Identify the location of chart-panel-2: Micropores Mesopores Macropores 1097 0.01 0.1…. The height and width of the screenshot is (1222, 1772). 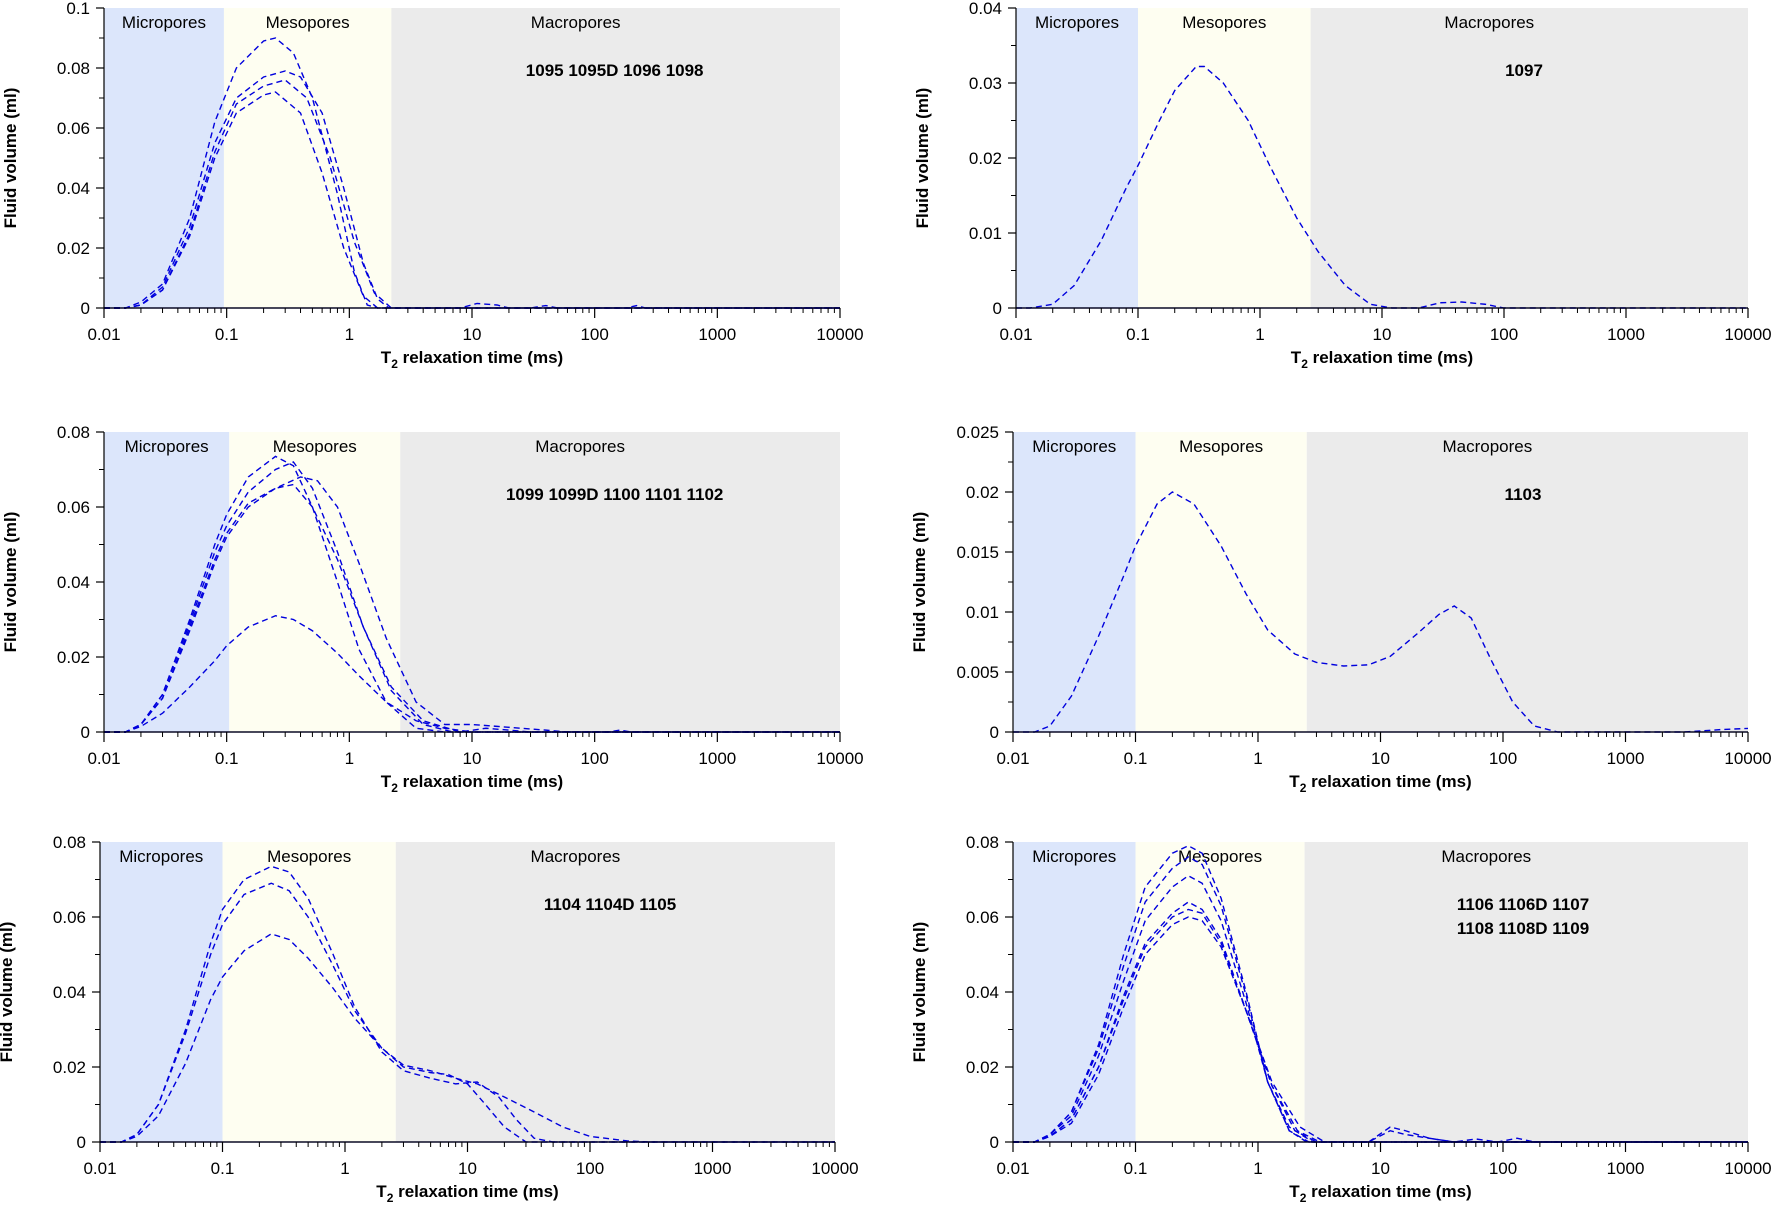
(1342, 185).